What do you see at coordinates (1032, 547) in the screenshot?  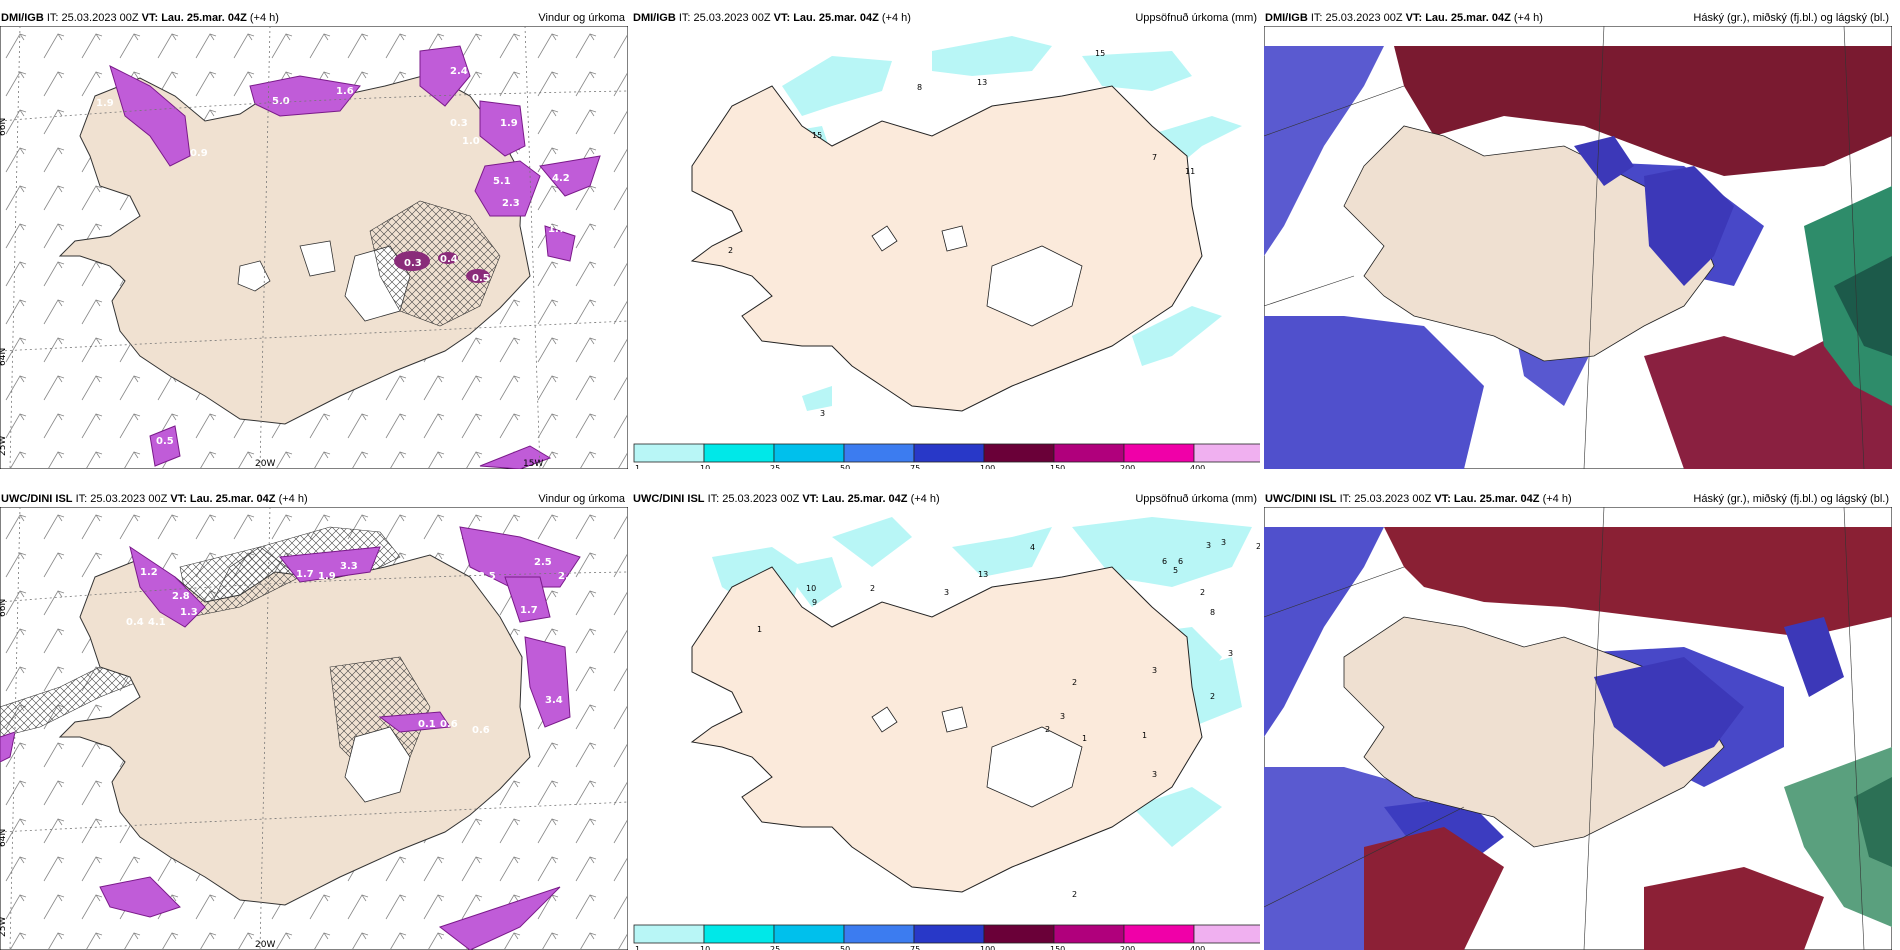 I see `accum-value: 4` at bounding box center [1032, 547].